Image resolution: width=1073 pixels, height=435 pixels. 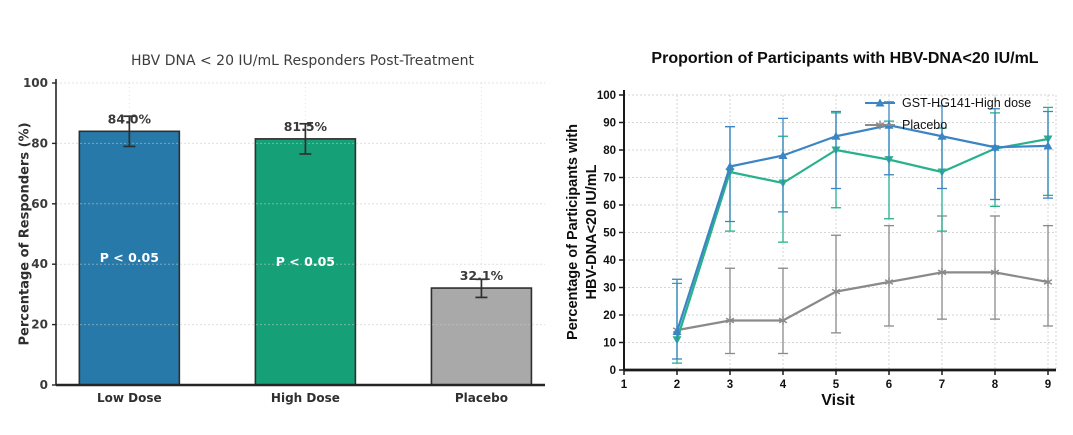 I want to click on line-x-tick-label-8: 8, so click(x=995, y=385).